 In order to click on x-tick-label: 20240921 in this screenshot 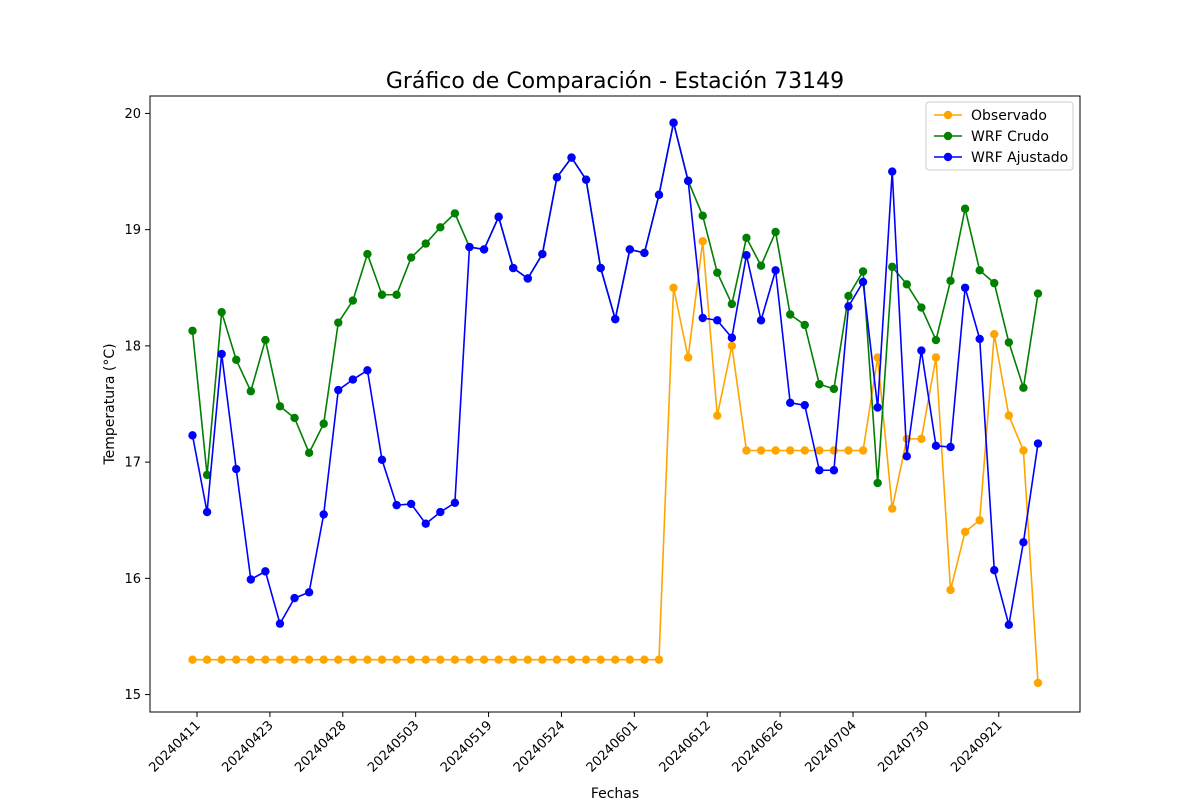, I will do `click(976, 746)`.